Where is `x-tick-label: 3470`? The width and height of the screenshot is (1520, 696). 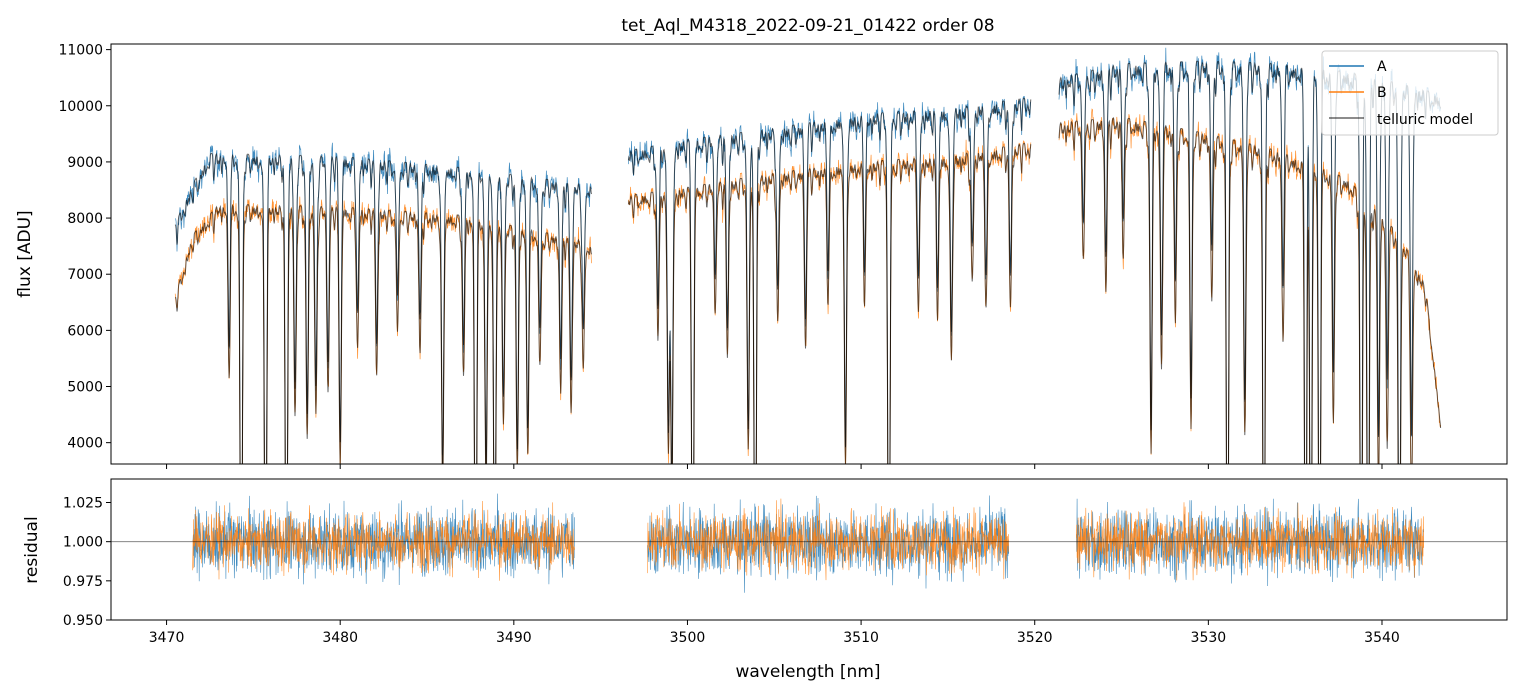
x-tick-label: 3470 is located at coordinates (167, 638).